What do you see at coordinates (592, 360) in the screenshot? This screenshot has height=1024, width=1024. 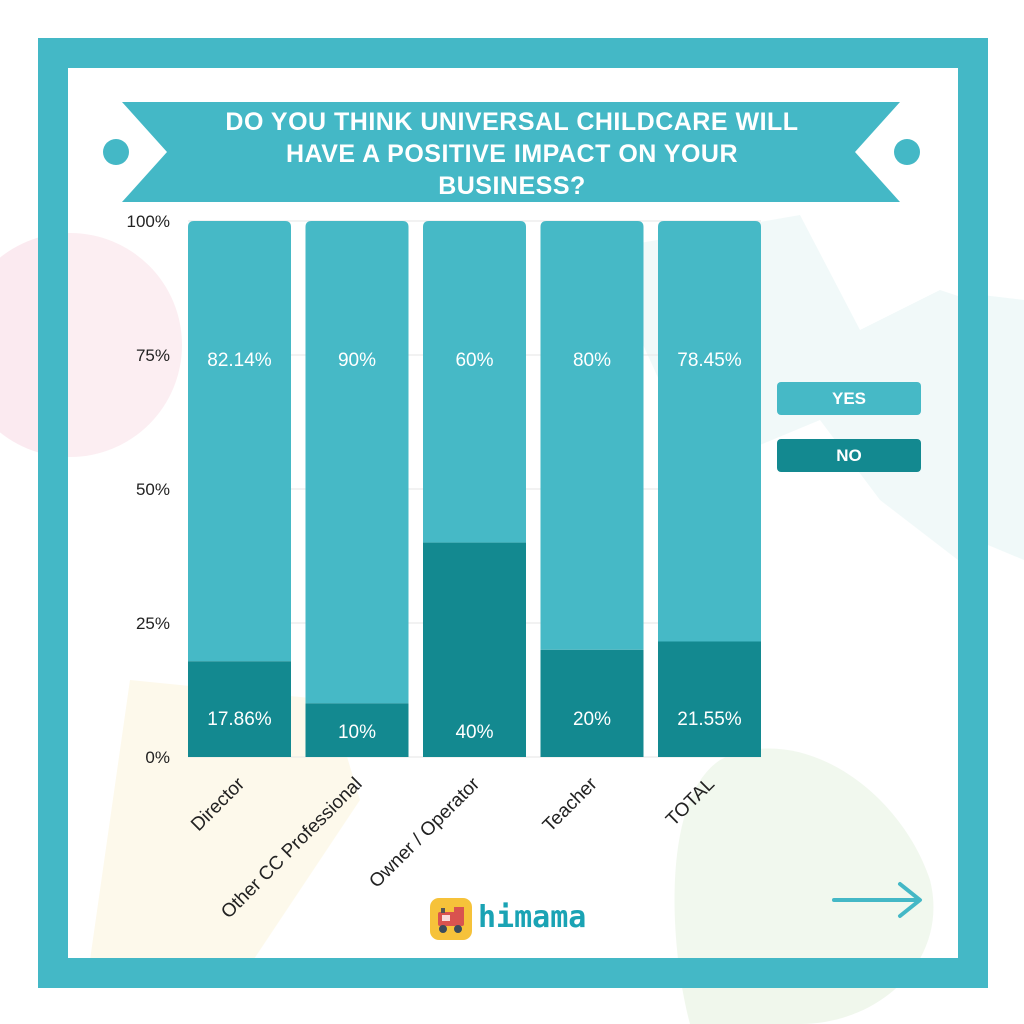 I see `data-label-yes: 80%` at bounding box center [592, 360].